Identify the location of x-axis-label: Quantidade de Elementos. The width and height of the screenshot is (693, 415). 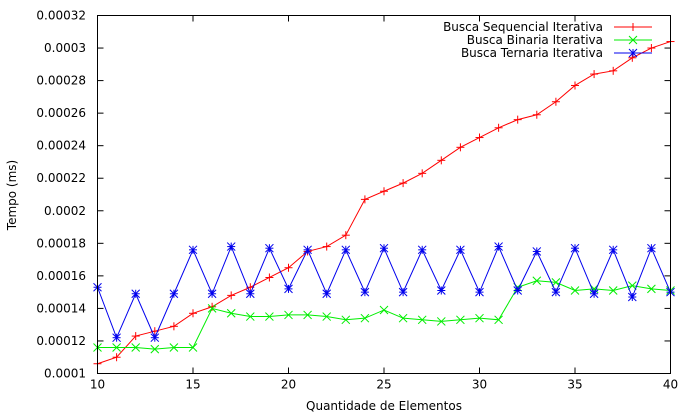
(384, 406).